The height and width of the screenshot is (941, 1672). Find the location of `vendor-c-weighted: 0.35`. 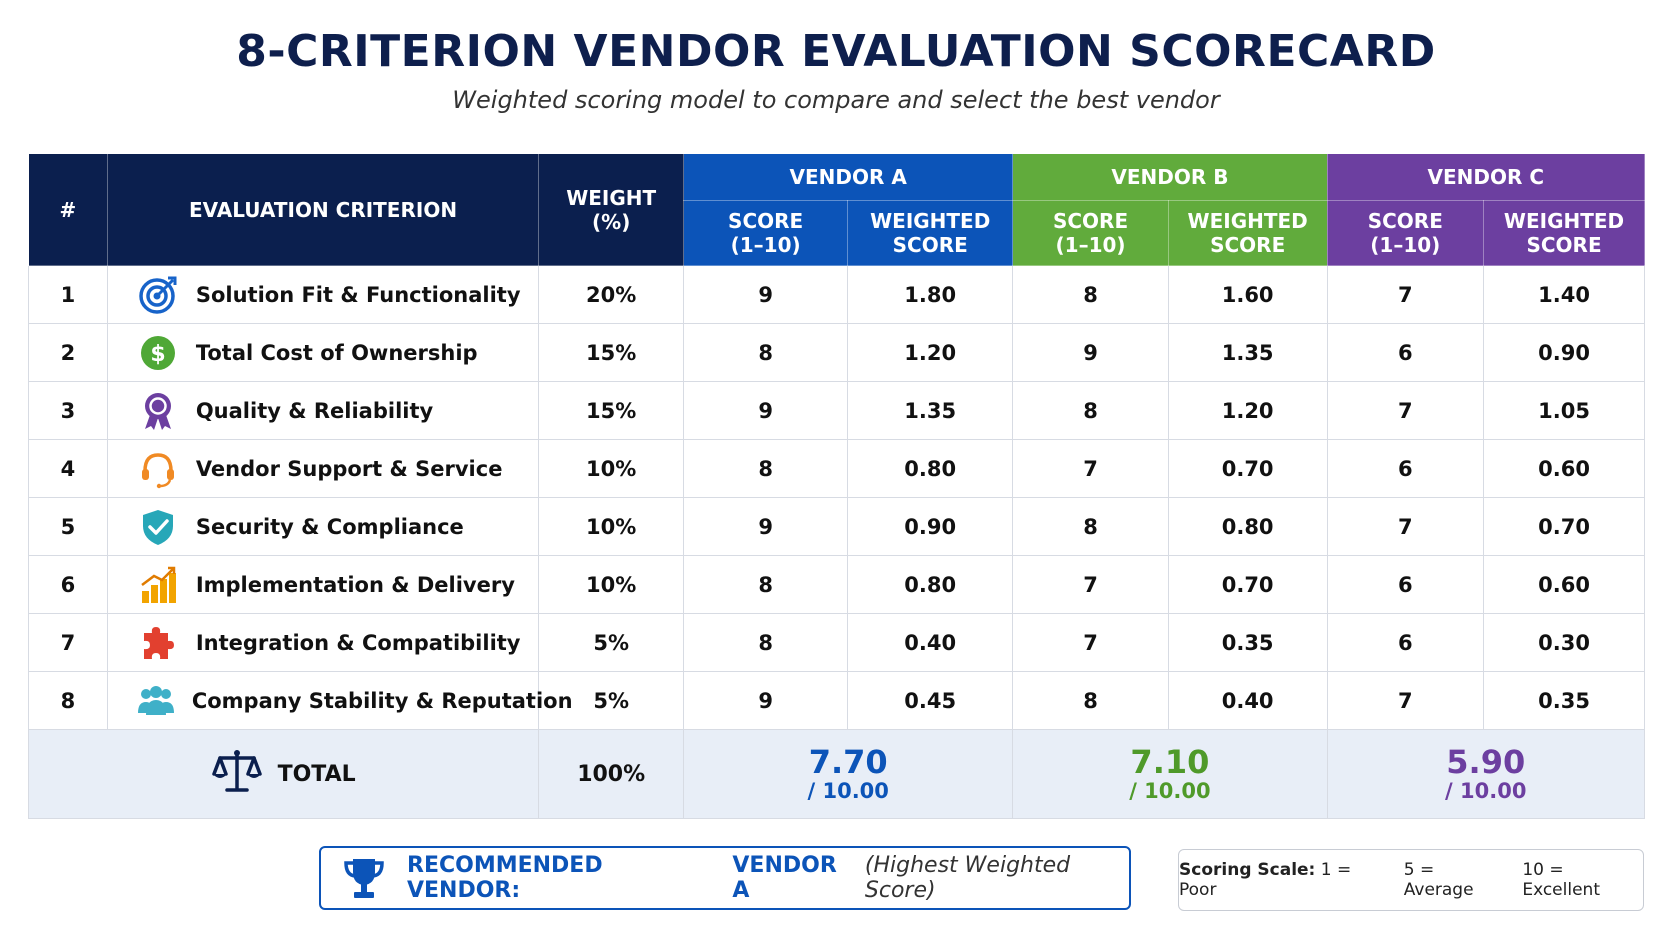

vendor-c-weighted: 0.35 is located at coordinates (1564, 700).